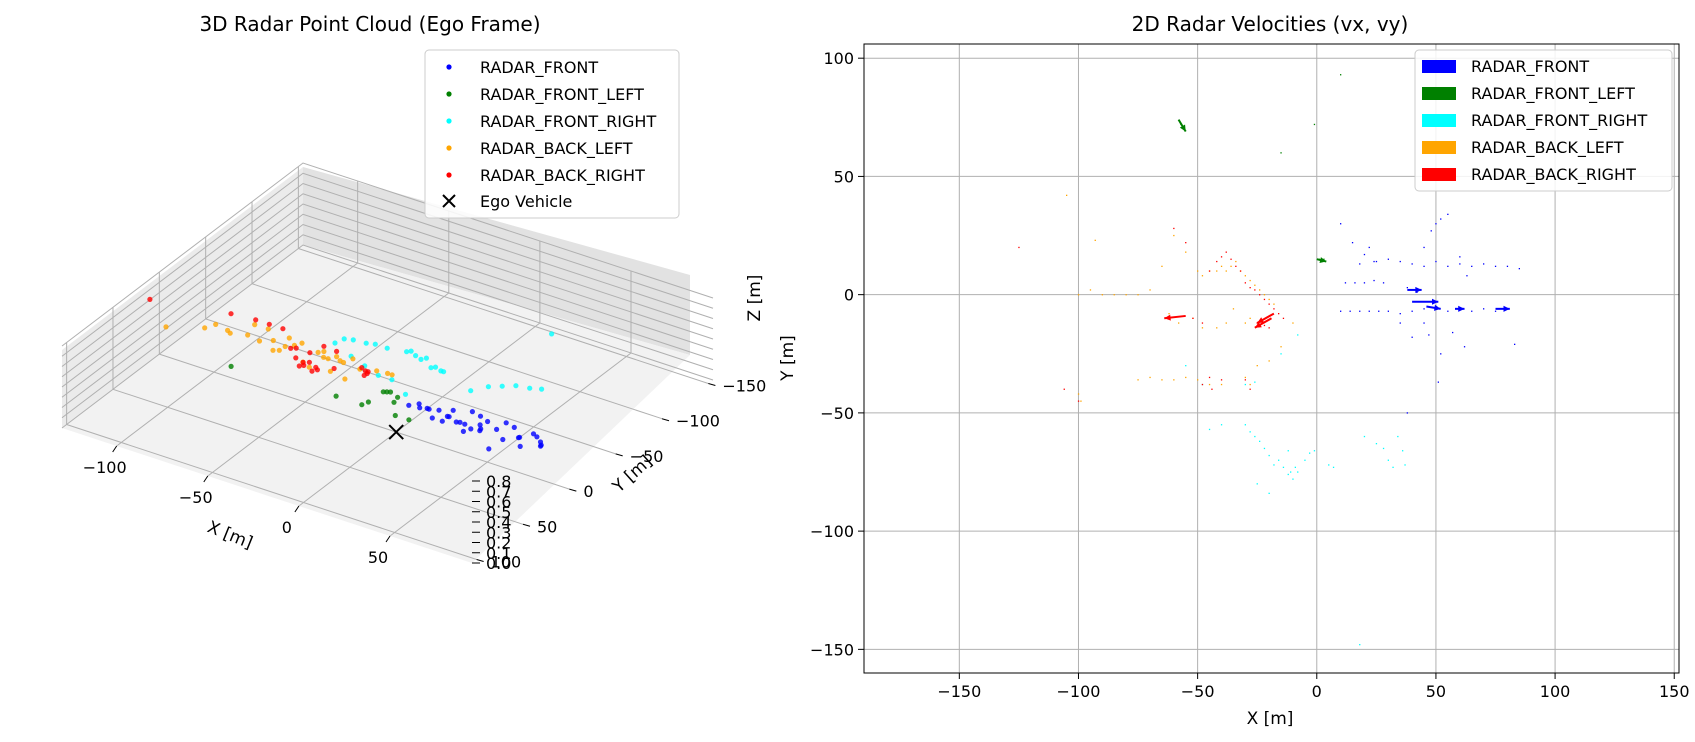  Describe the element at coordinates (844, 176) in the screenshot. I see `y-tick-label-2d: 50` at that location.